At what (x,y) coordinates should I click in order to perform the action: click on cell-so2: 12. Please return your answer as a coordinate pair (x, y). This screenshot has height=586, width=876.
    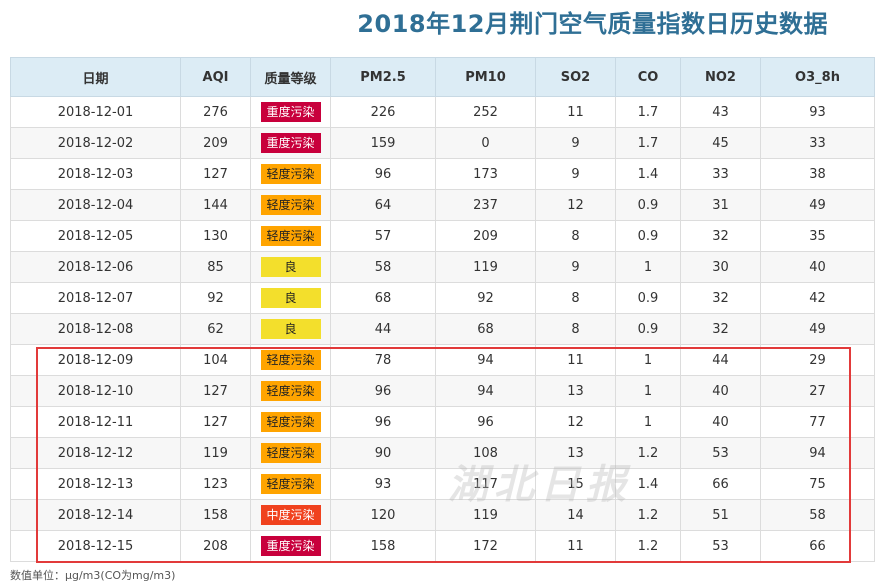
    Looking at the image, I should click on (575, 205).